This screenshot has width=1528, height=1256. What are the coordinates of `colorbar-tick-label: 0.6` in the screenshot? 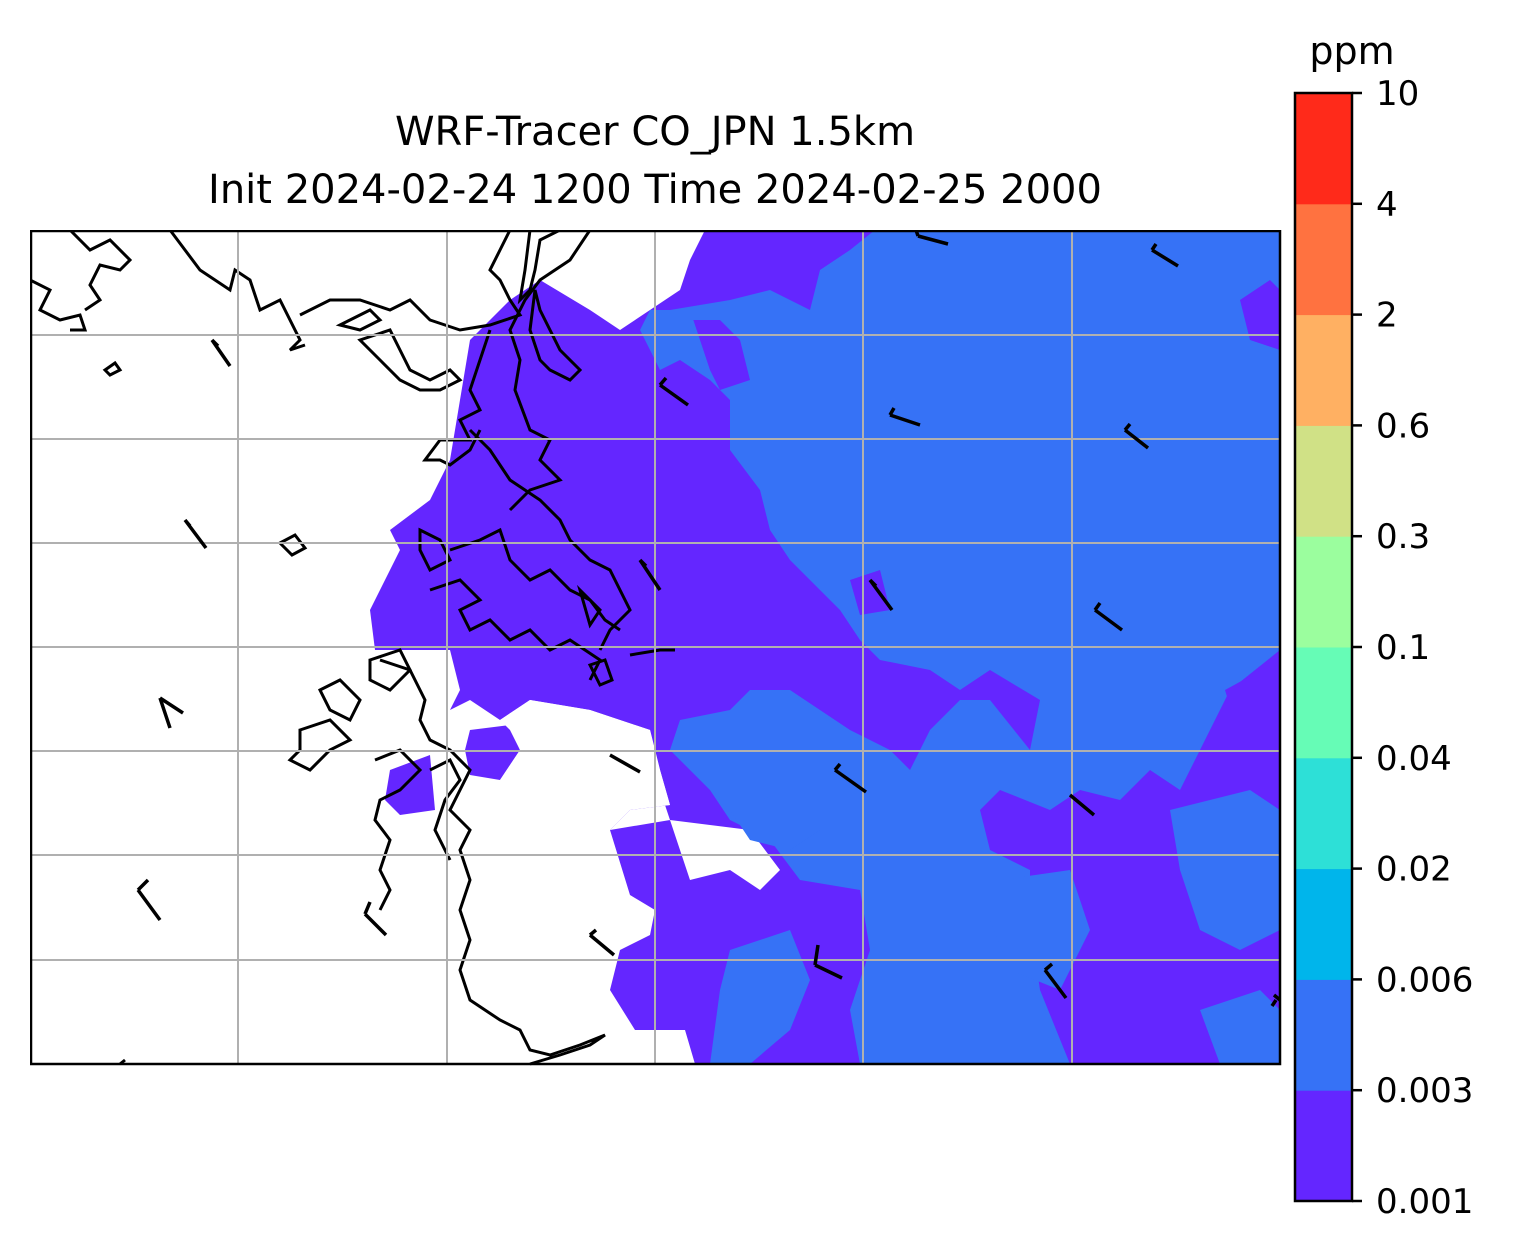 It's located at (1403, 426).